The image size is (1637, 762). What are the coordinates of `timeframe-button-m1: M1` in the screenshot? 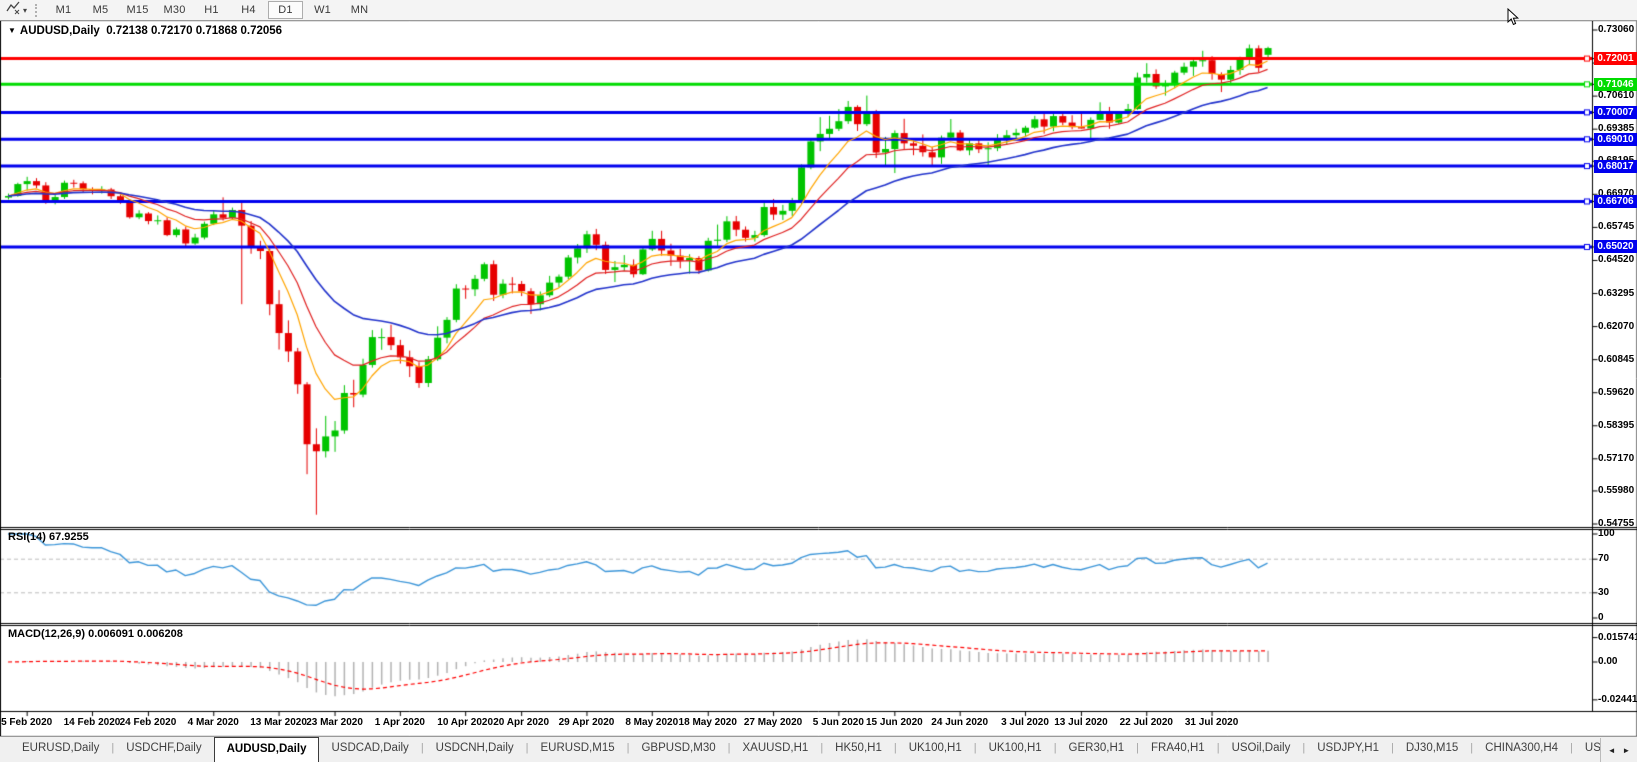 It's located at (63, 10).